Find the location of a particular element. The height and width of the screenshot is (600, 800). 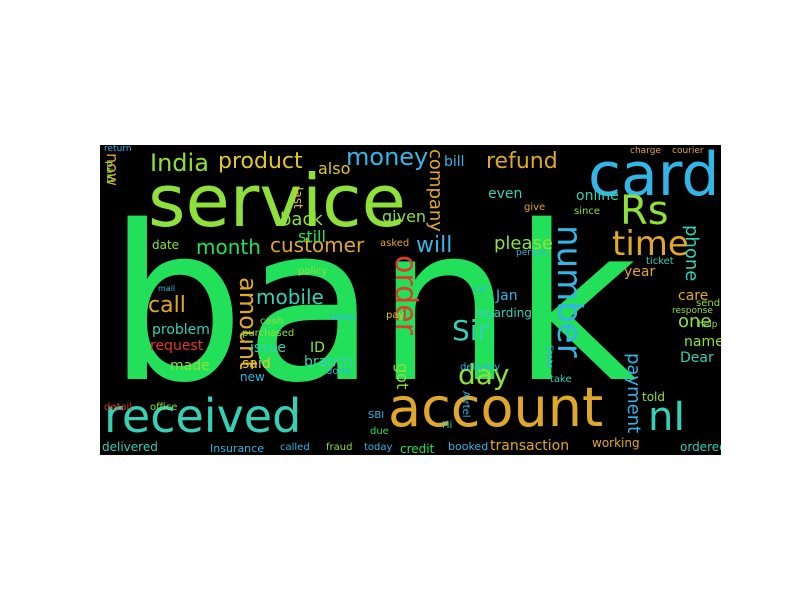

cloud-word: request is located at coordinates (177, 346).